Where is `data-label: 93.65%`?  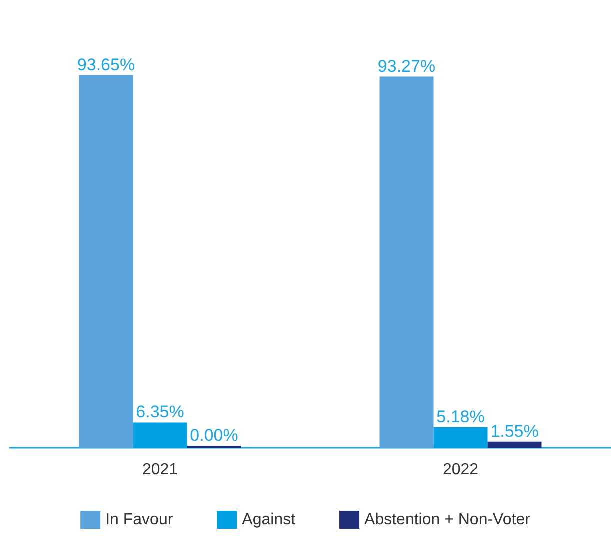 data-label: 93.65% is located at coordinates (106, 64).